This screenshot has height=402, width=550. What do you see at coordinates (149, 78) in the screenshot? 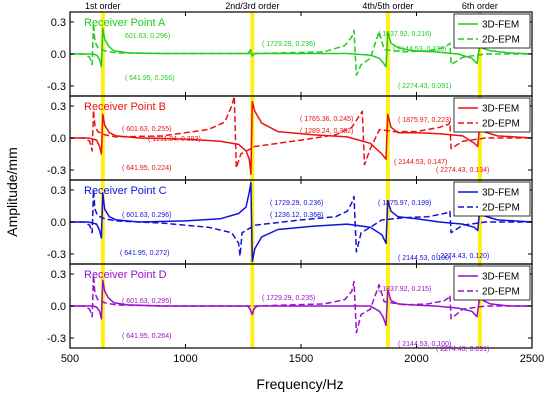
I see `annotation-label: ( 641.95, 0.266)` at bounding box center [149, 78].